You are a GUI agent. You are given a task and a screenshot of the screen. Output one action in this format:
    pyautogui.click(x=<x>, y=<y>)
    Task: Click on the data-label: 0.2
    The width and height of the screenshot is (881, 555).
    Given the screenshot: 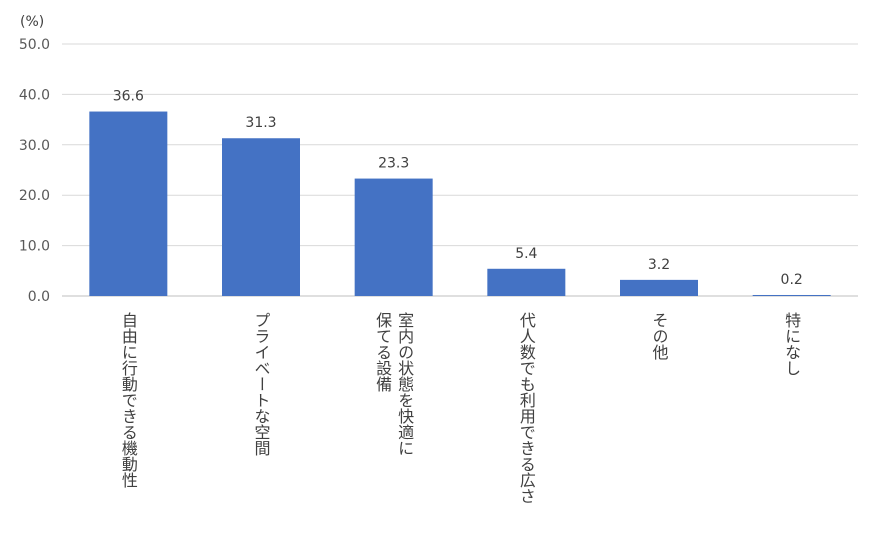 What is the action you would take?
    pyautogui.click(x=792, y=280)
    